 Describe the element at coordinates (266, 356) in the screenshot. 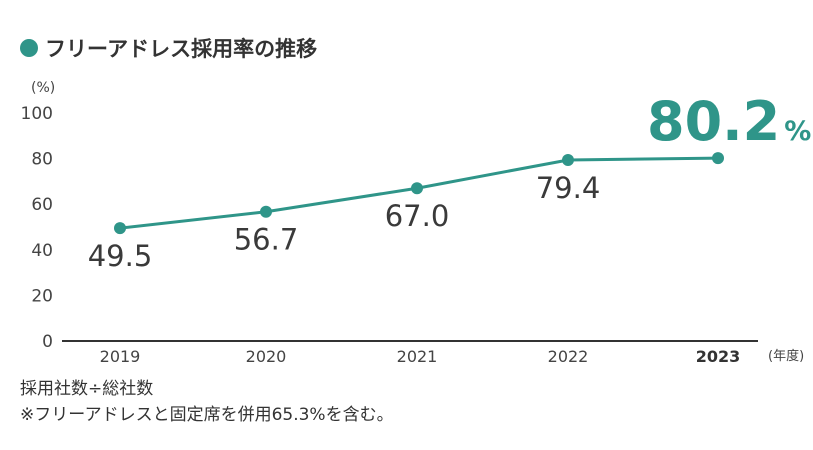

I see `x-tick-label: 2020` at that location.